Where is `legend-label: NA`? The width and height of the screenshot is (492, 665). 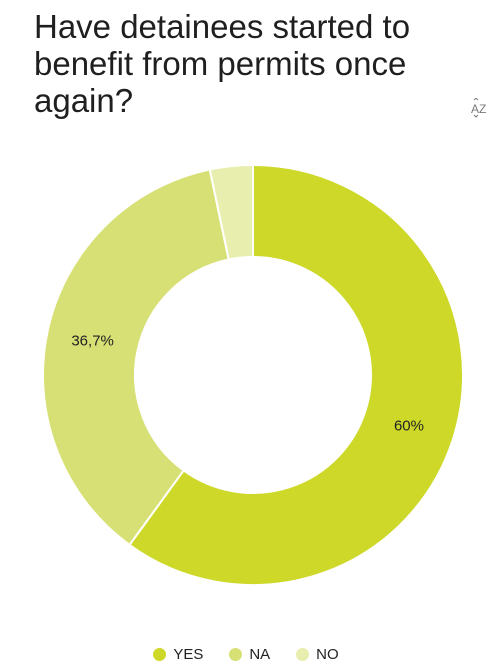
legend-label: NA is located at coordinates (260, 654).